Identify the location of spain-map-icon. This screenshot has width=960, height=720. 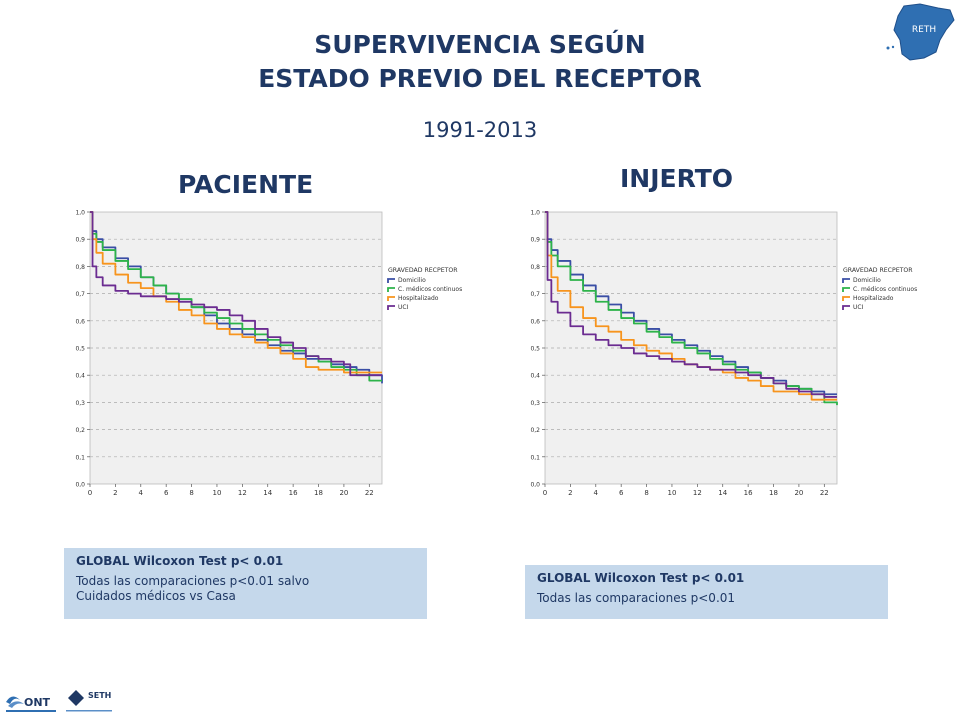
(924, 32).